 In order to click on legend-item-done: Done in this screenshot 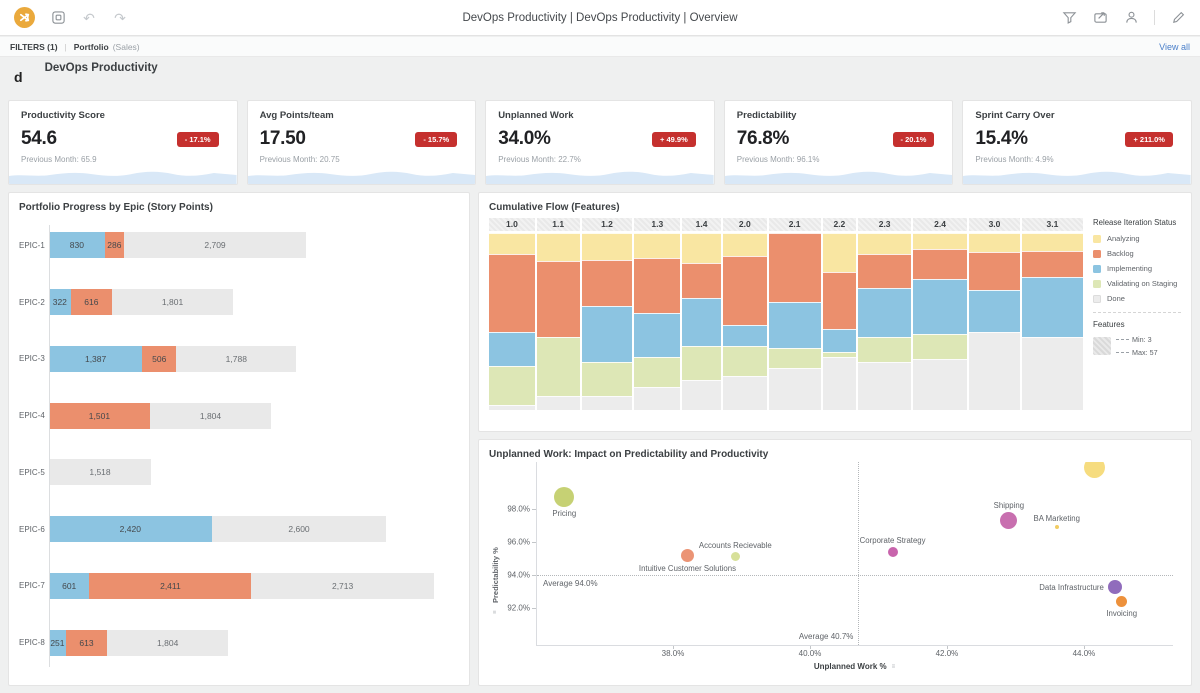, I will do `click(1137, 298)`.